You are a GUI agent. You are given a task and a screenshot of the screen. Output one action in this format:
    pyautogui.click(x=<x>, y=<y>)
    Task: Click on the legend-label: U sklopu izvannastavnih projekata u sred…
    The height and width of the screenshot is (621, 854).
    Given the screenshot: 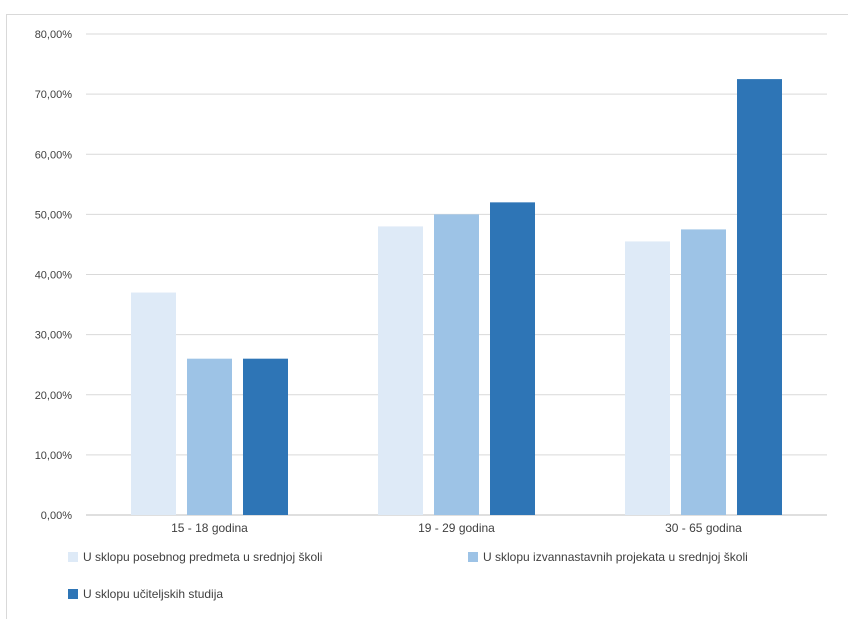 What is the action you would take?
    pyautogui.click(x=615, y=557)
    